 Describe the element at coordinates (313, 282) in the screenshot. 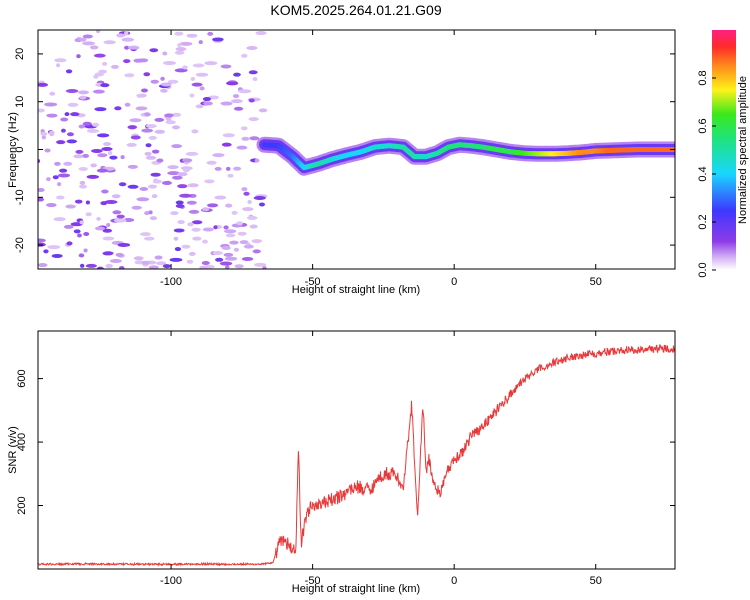

I see `spectrogram-x-tick-label: -50` at that location.